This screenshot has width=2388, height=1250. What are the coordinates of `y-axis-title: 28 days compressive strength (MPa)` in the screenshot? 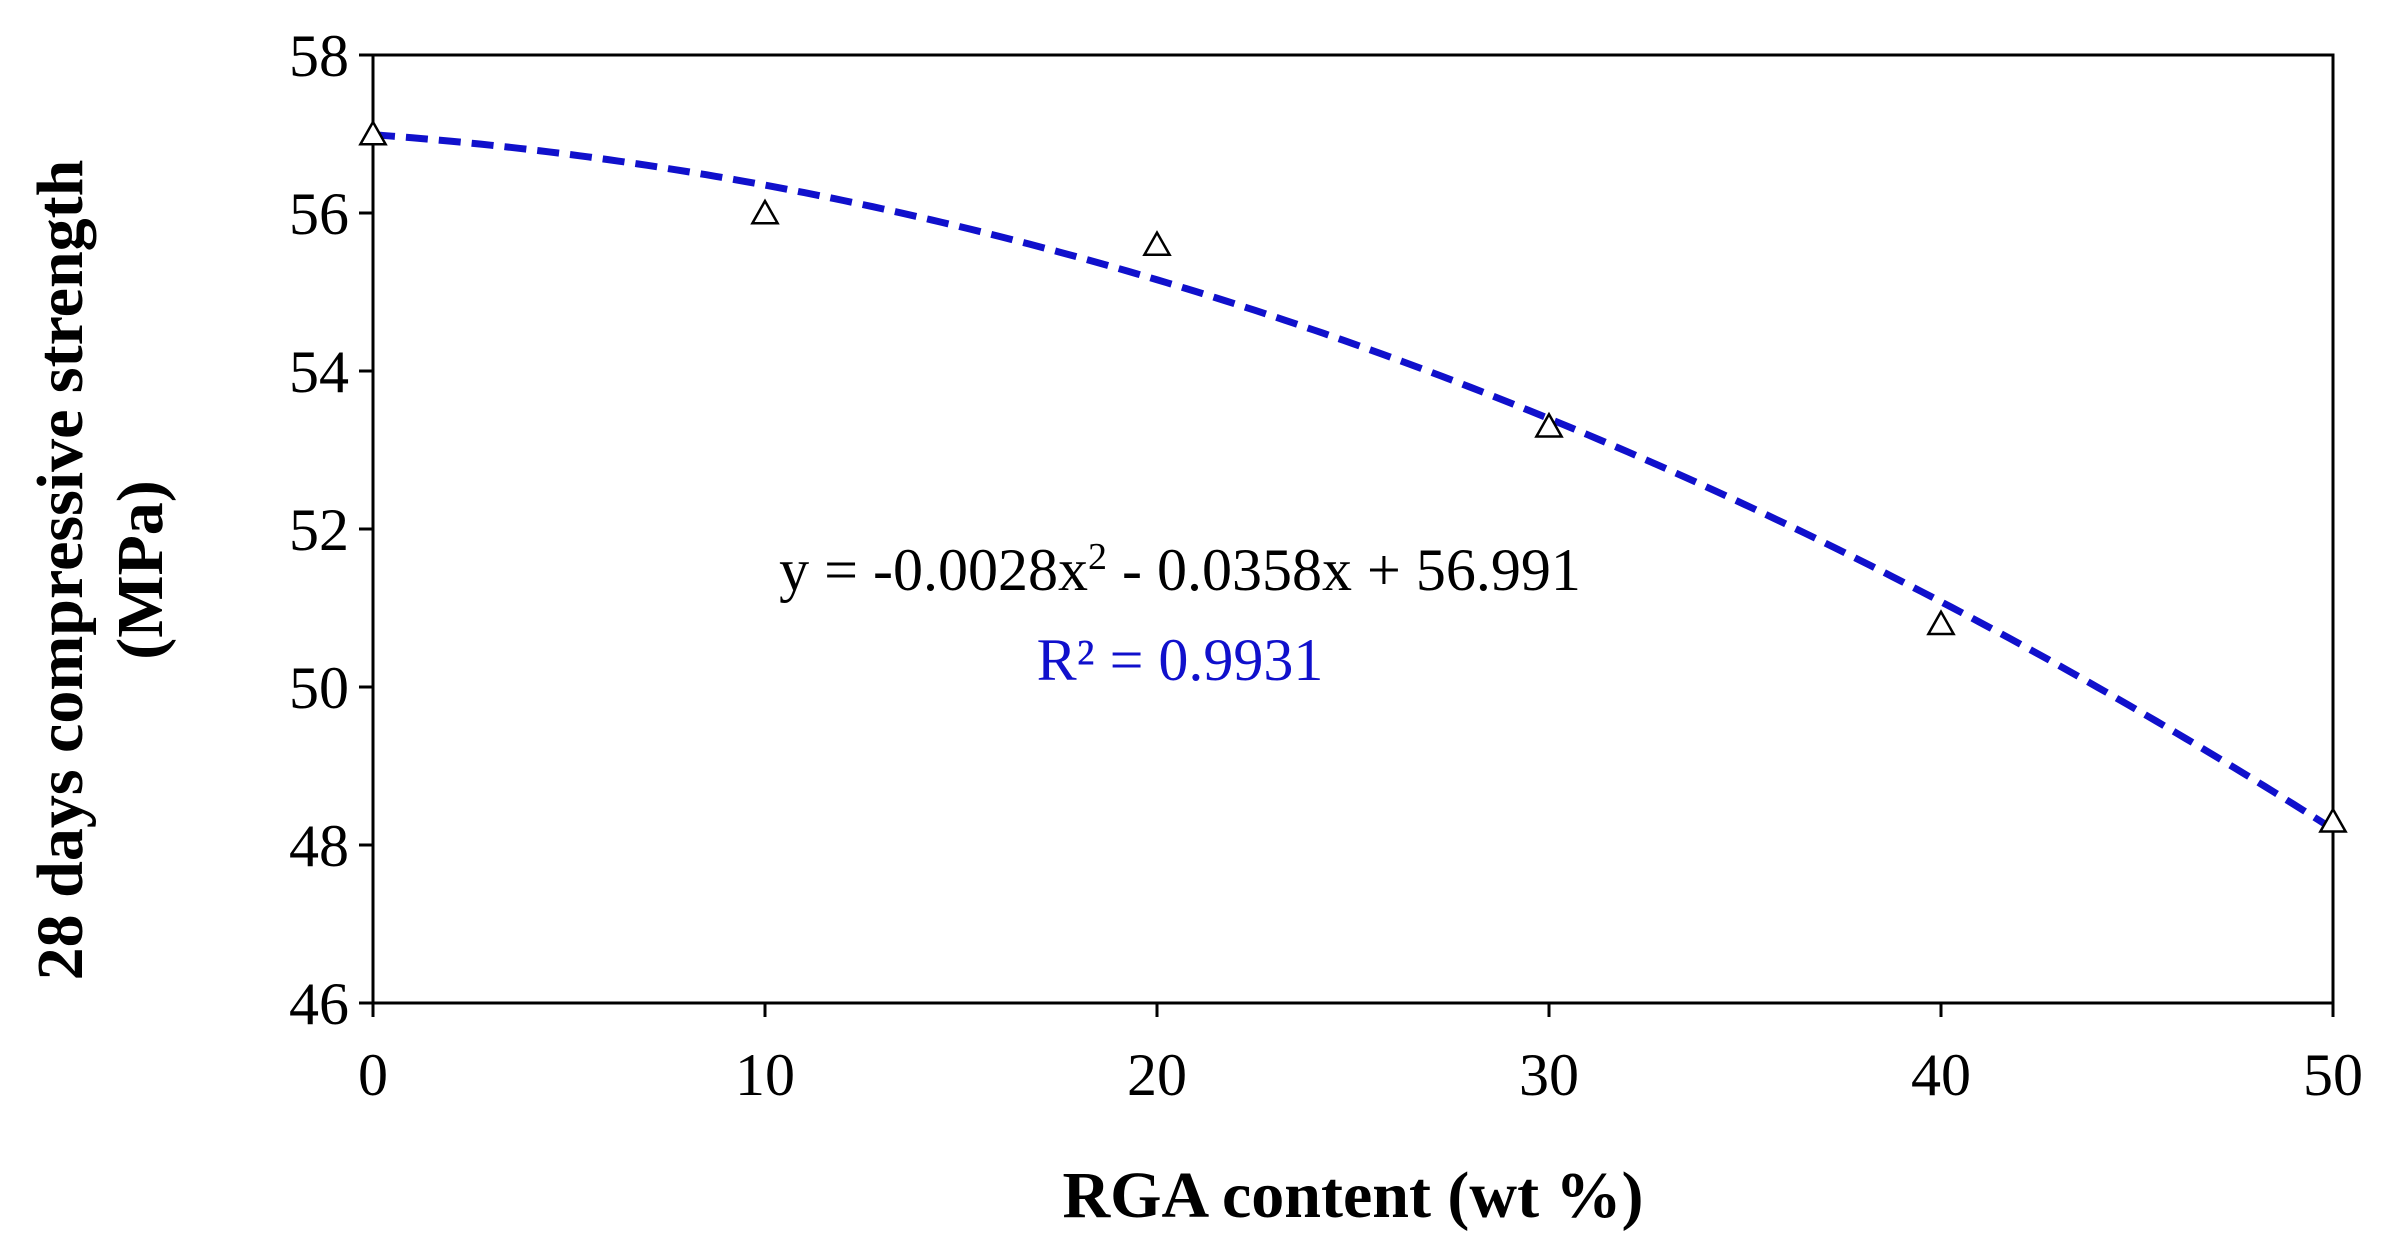 It's located at (100, 570).